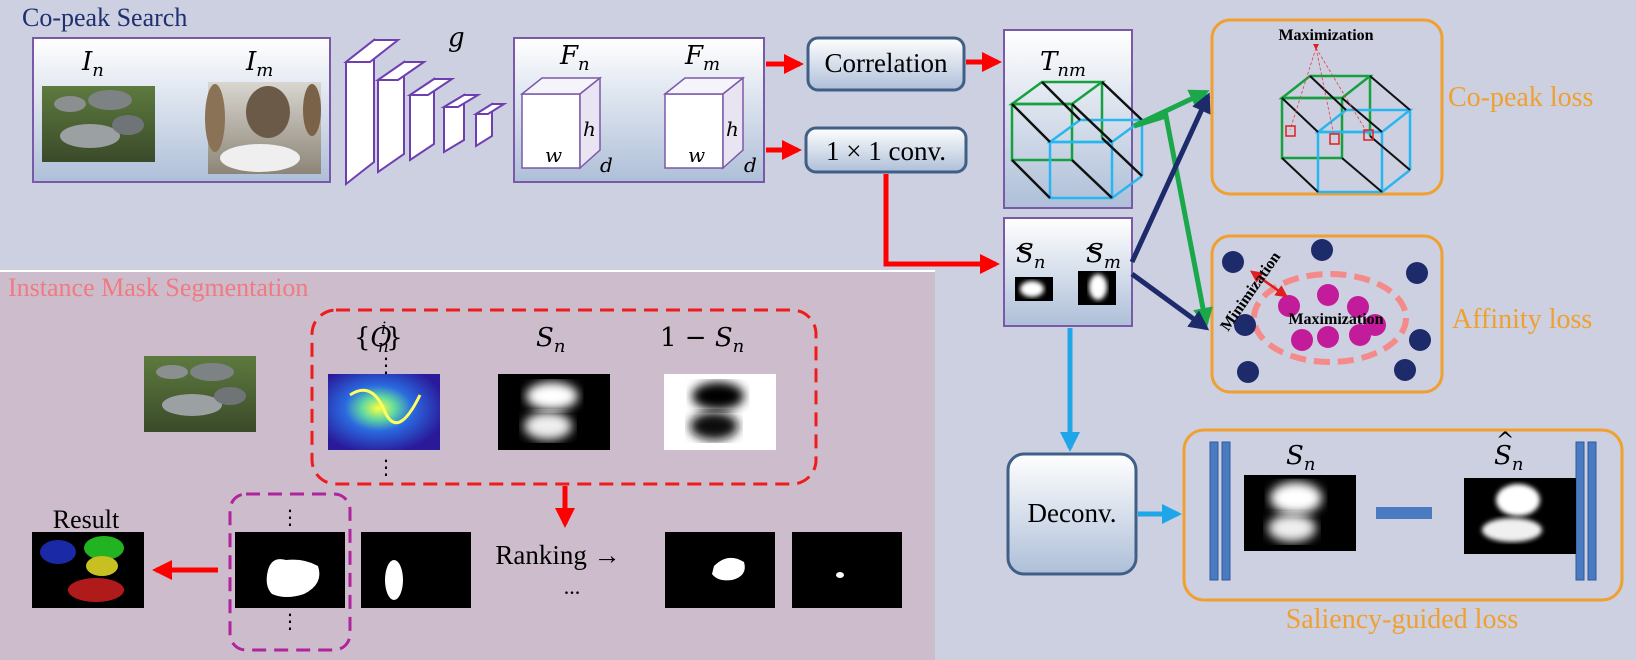 This screenshot has width=1636, height=660. I want to click on affinity-maximization-label: Maximization, so click(1335, 319).